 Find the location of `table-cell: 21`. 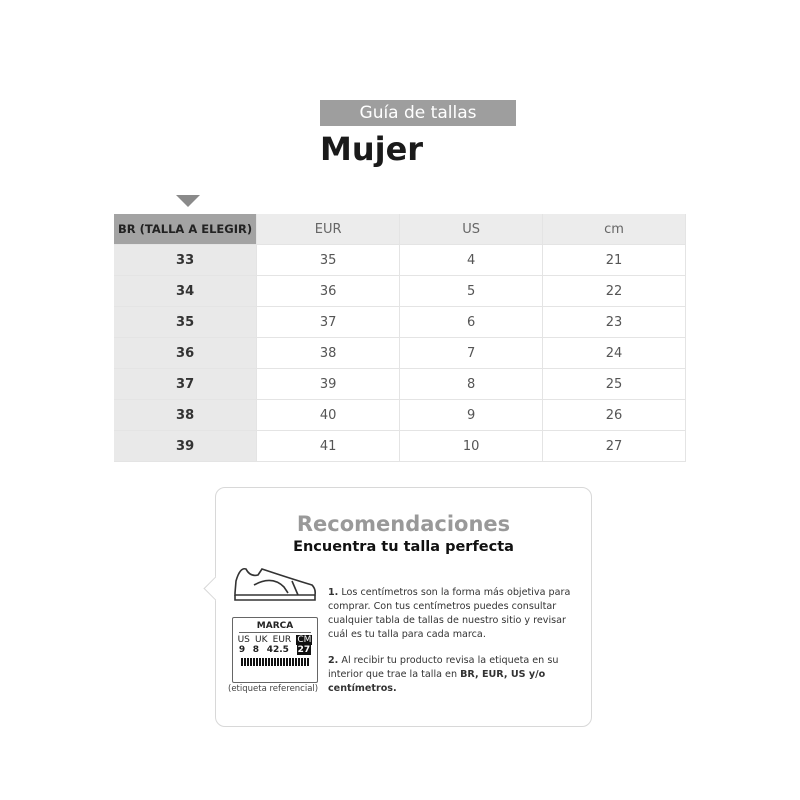

table-cell: 21 is located at coordinates (614, 260).